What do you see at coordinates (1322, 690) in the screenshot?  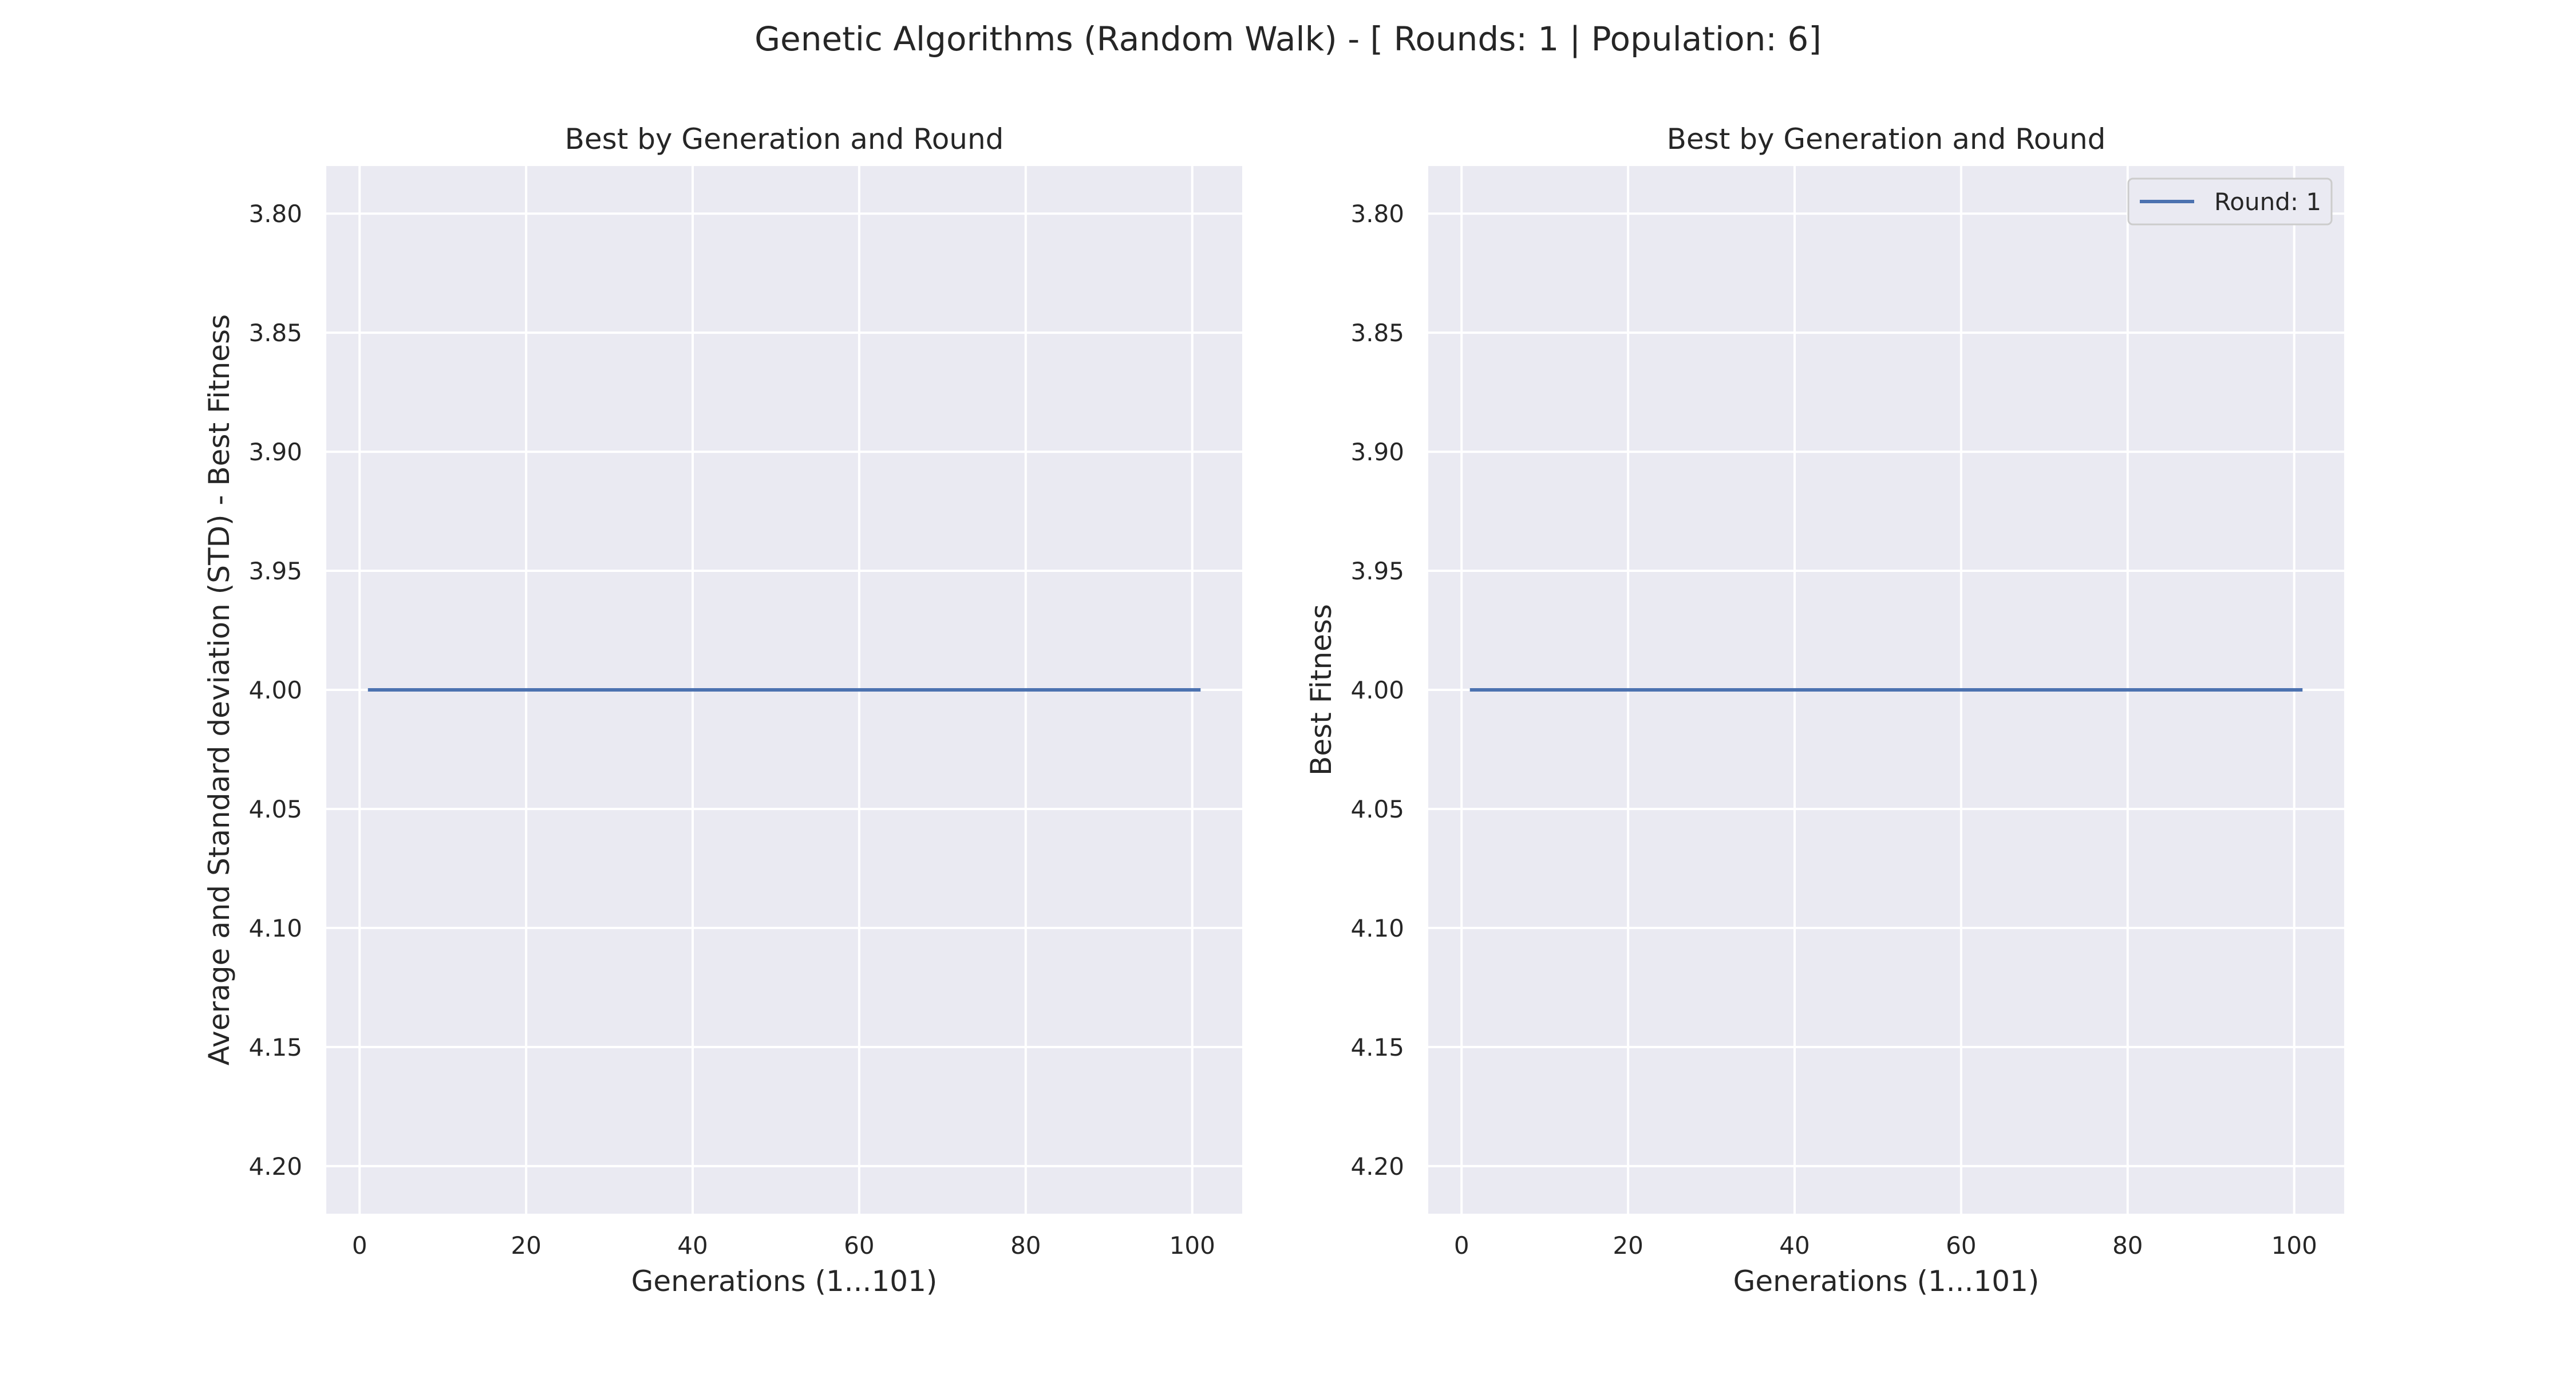 I see `y-axis-label: Best Fitness` at bounding box center [1322, 690].